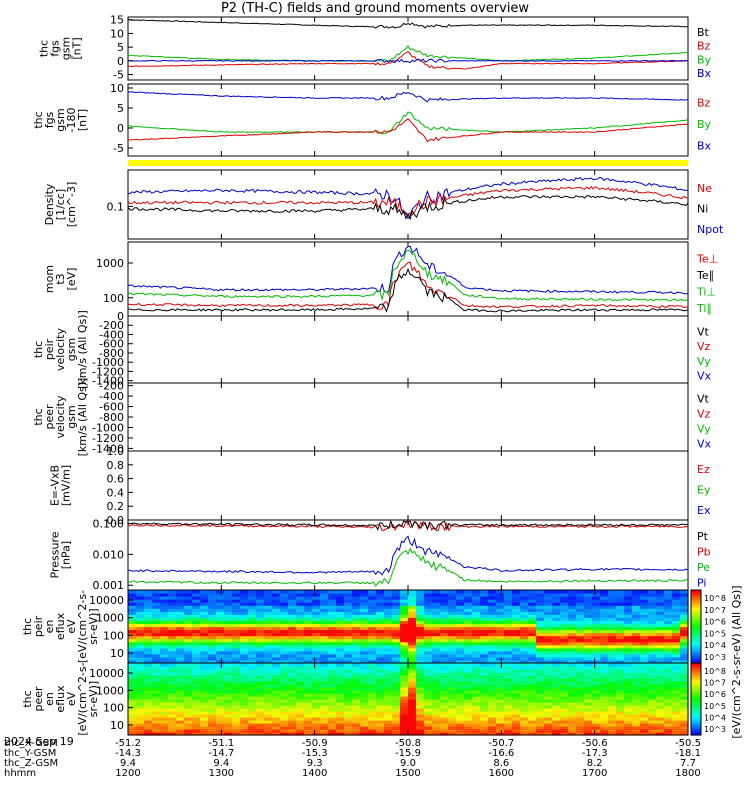  What do you see at coordinates (715, 706) in the screenshot?
I see `colorbar-tick-label: 10^5` at bounding box center [715, 706].